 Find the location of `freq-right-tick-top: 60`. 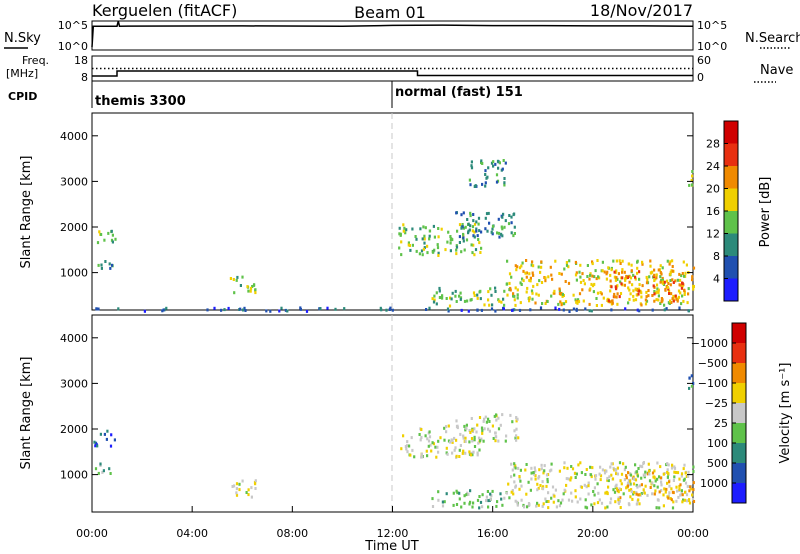

freq-right-tick-top: 60 is located at coordinates (704, 60).